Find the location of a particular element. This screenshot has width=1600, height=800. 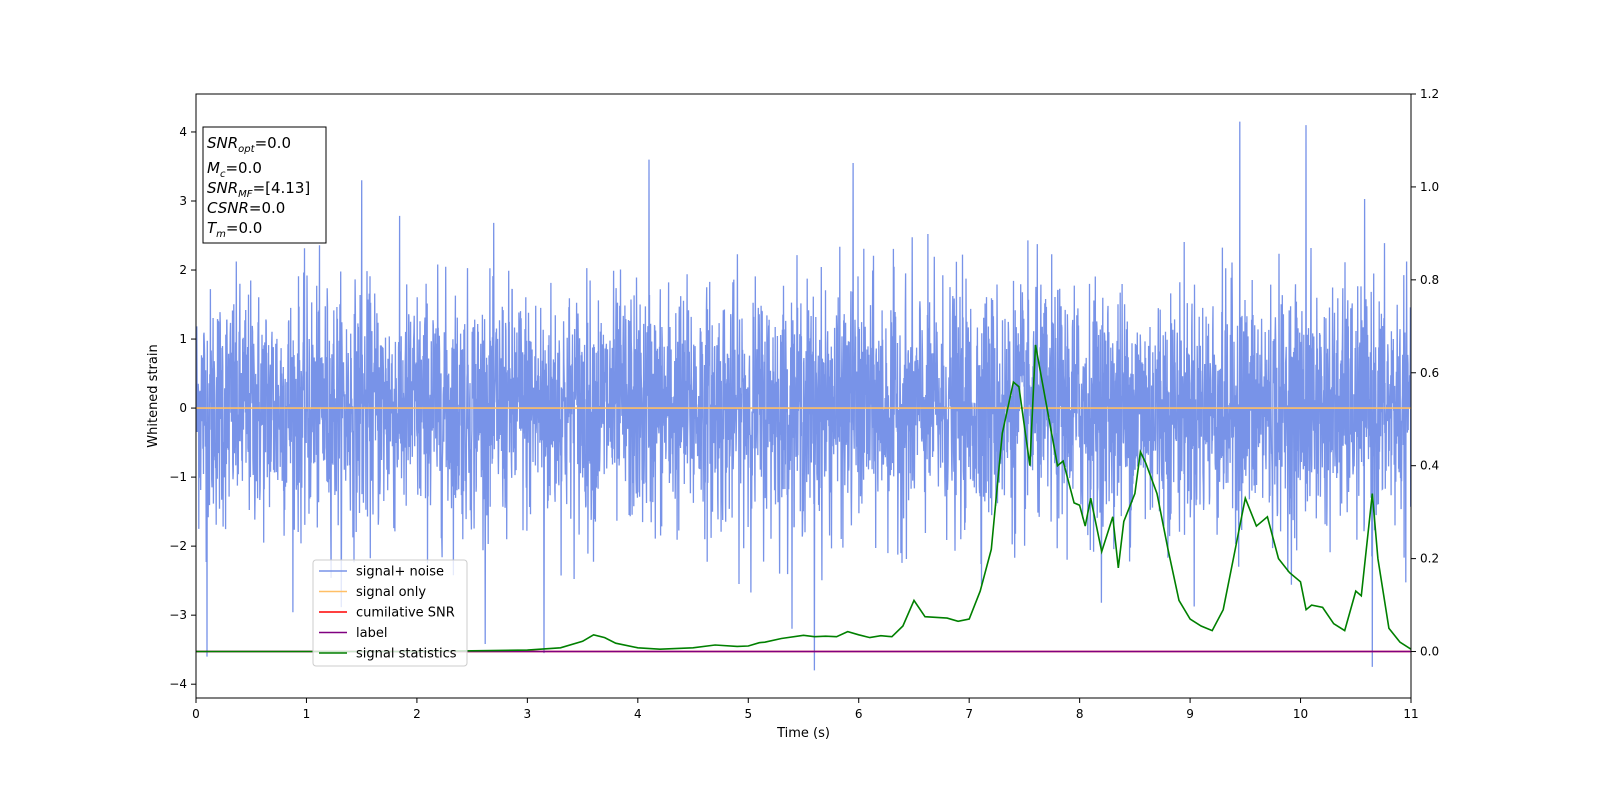

annotation-line: Mc=0.0 is located at coordinates (234, 169).